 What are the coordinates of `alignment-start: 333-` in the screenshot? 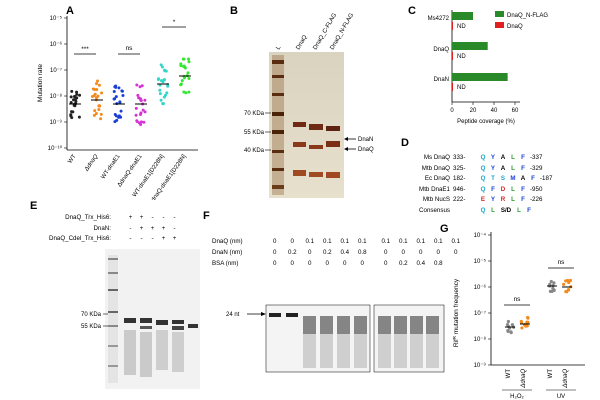 It's located at (459, 157).